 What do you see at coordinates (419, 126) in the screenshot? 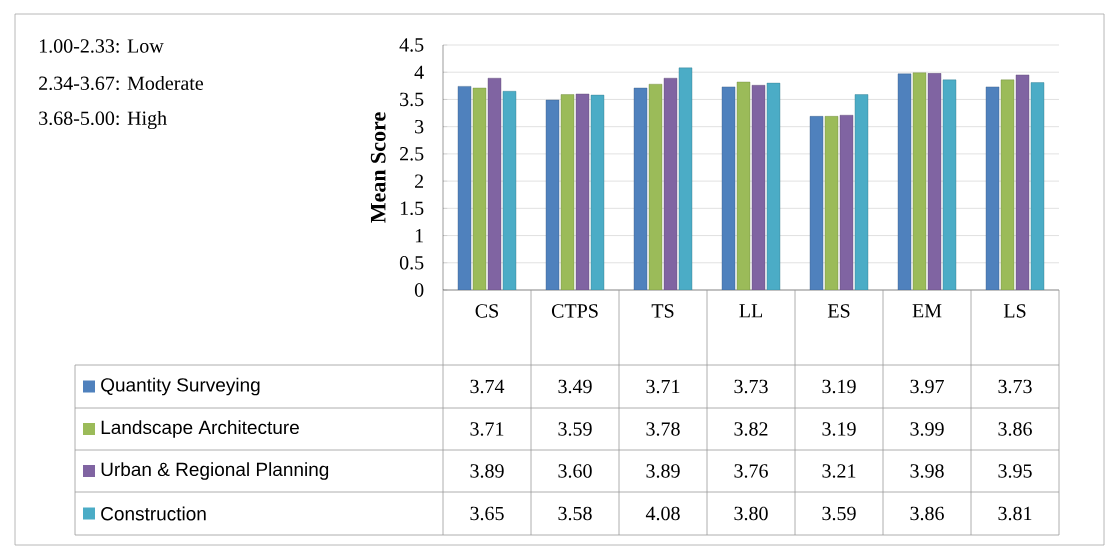
I see `y-tick-label: 3` at bounding box center [419, 126].